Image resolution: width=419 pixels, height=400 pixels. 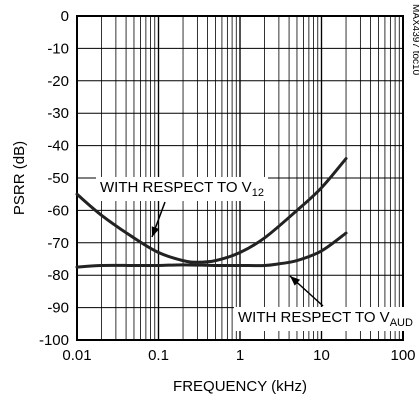 I want to click on annotation-v12-main: WITH RESPECT TO V, so click(x=176, y=187).